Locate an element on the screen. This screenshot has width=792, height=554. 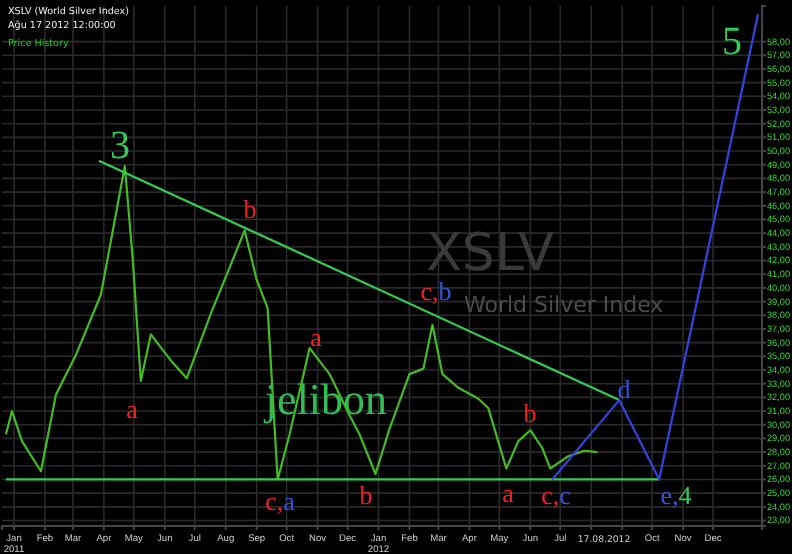
annotation: 5 is located at coordinates (732, 41).